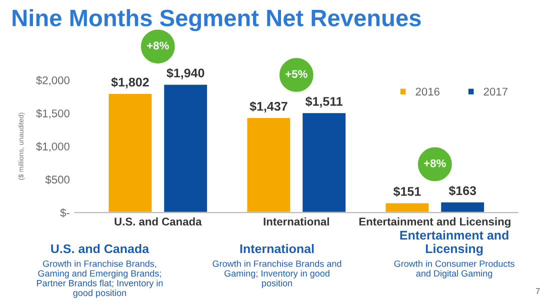  What do you see at coordinates (53, 81) in the screenshot?
I see `y-tick-label: $2,000` at bounding box center [53, 81].